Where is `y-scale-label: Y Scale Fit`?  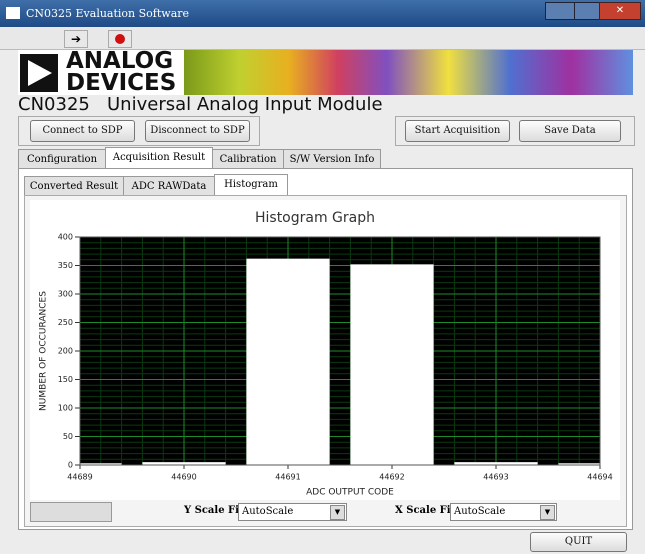 y-scale-label: Y Scale Fit is located at coordinates (214, 510).